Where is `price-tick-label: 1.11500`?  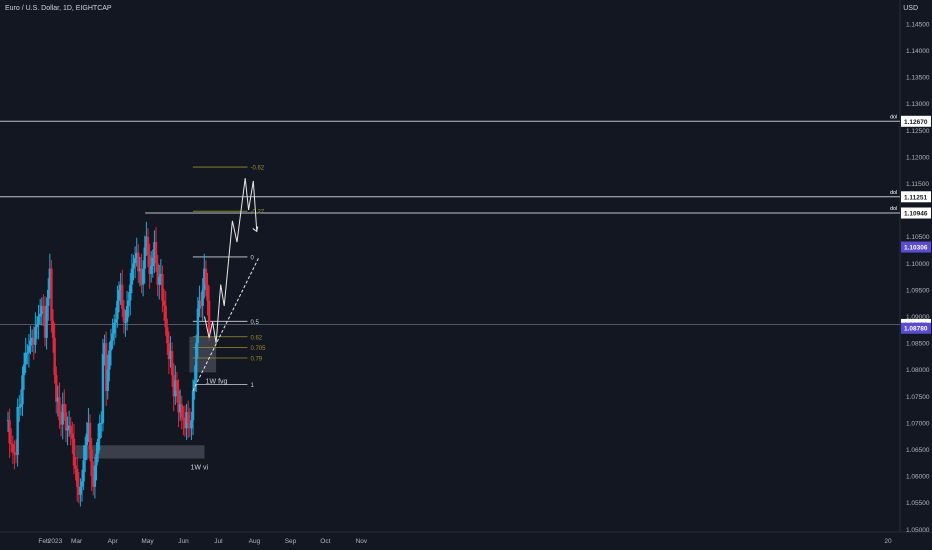 price-tick-label: 1.11500 is located at coordinates (917, 184).